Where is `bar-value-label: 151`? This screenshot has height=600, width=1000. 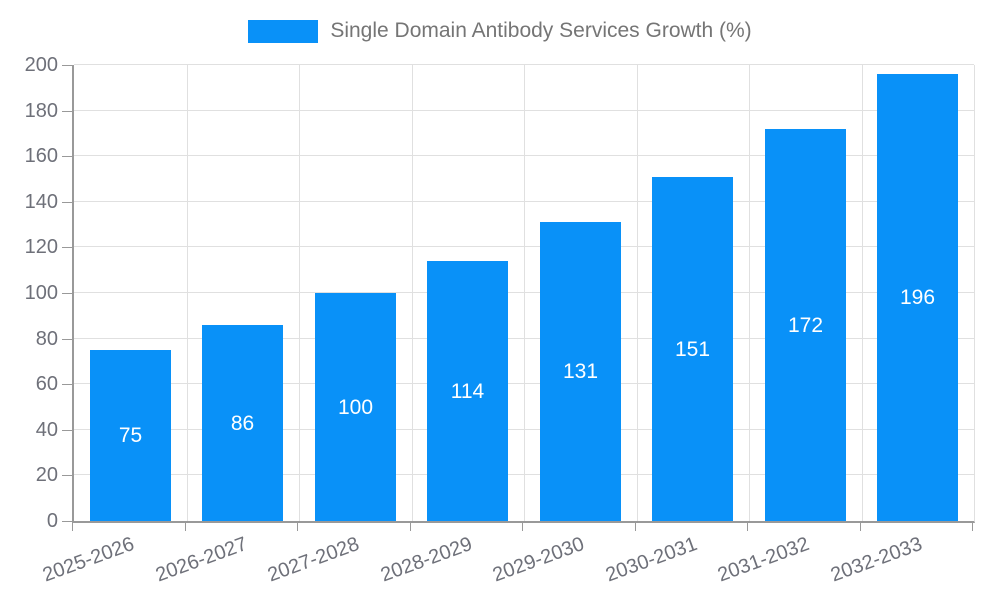
bar-value-label: 151 is located at coordinates (692, 349).